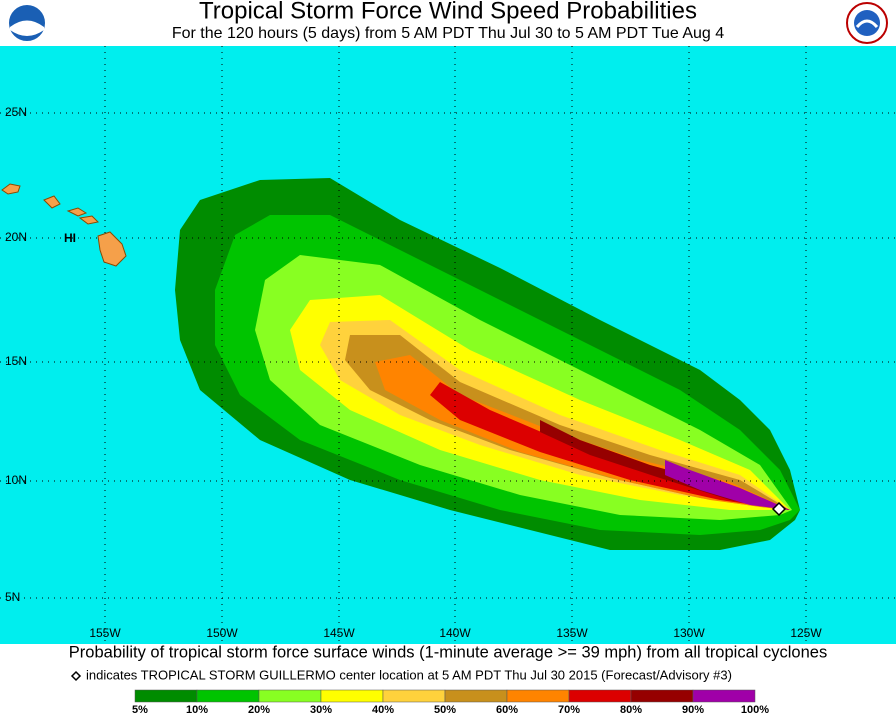  I want to click on lon-label: 150W, so click(222, 633).